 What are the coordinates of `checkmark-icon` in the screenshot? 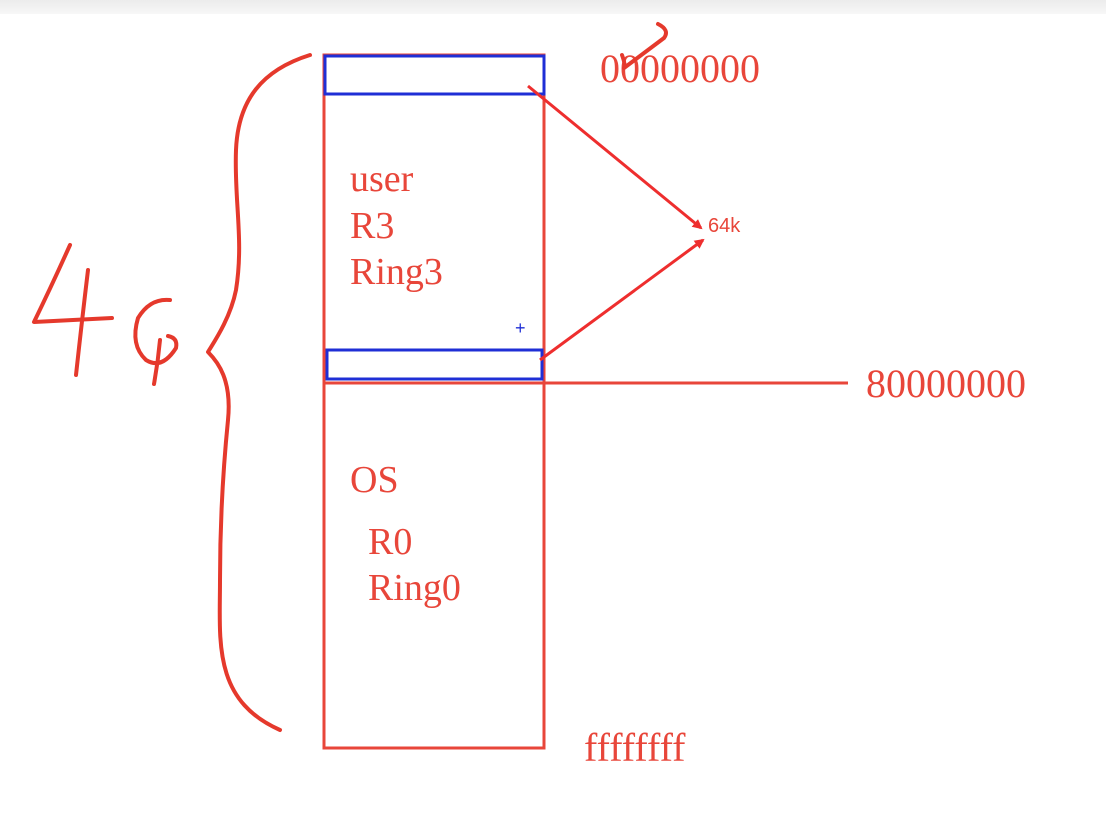 It's located at (644, 46).